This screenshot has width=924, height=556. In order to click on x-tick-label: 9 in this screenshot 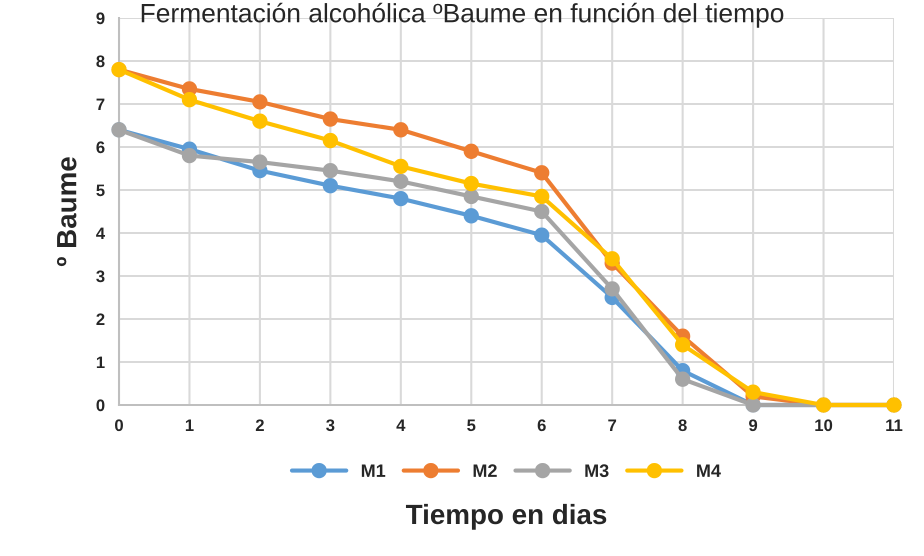, I will do `click(753, 425)`.